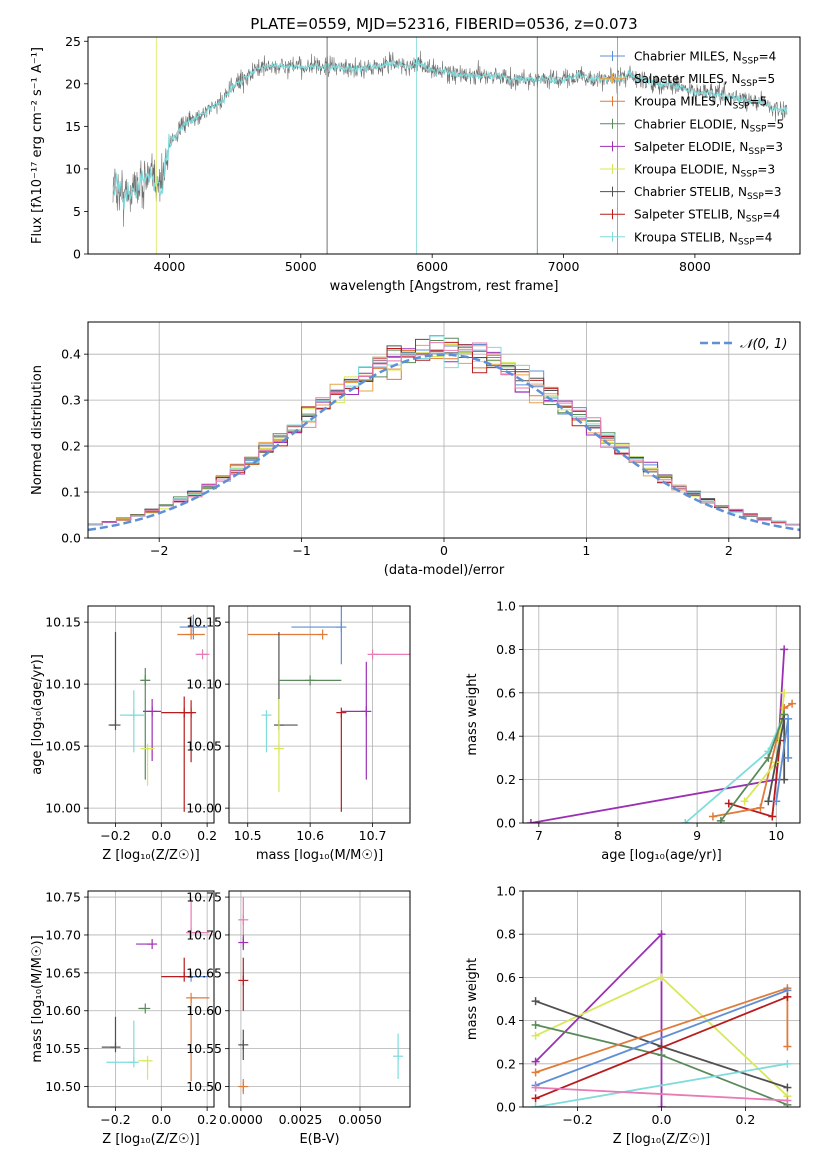 This screenshot has width=819, height=1170. Describe the element at coordinates (319, 1139) in the screenshot. I see `x-axis-label: E(B-V)` at that location.